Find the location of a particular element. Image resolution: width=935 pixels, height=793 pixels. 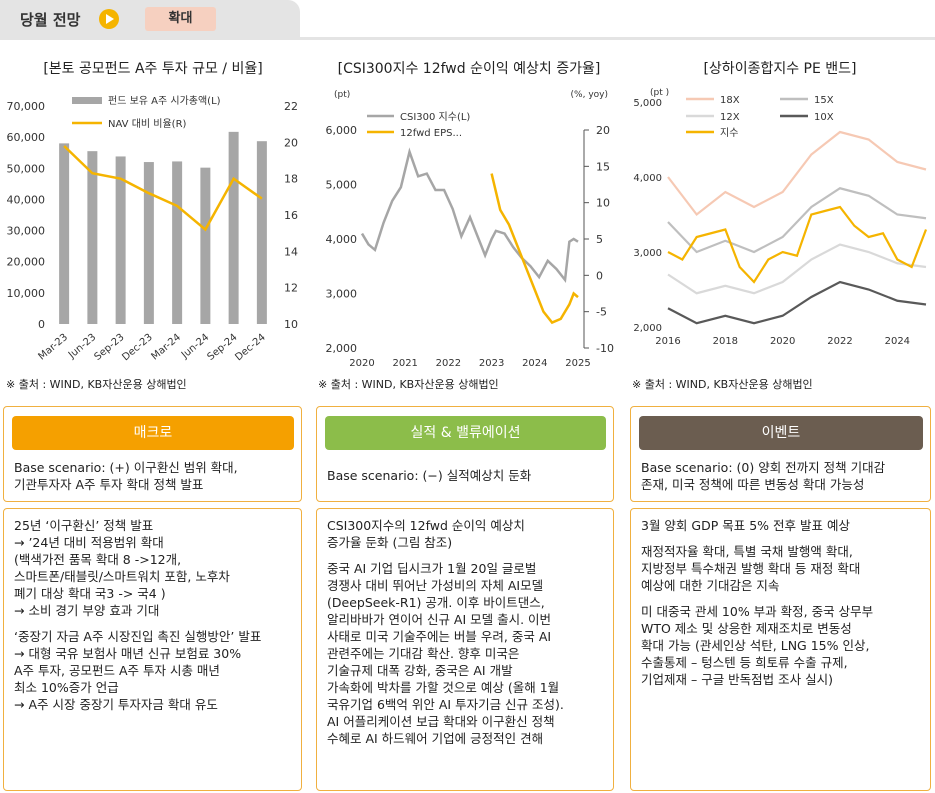

x-tick-label: Mar-24 is located at coordinates (167, 347).